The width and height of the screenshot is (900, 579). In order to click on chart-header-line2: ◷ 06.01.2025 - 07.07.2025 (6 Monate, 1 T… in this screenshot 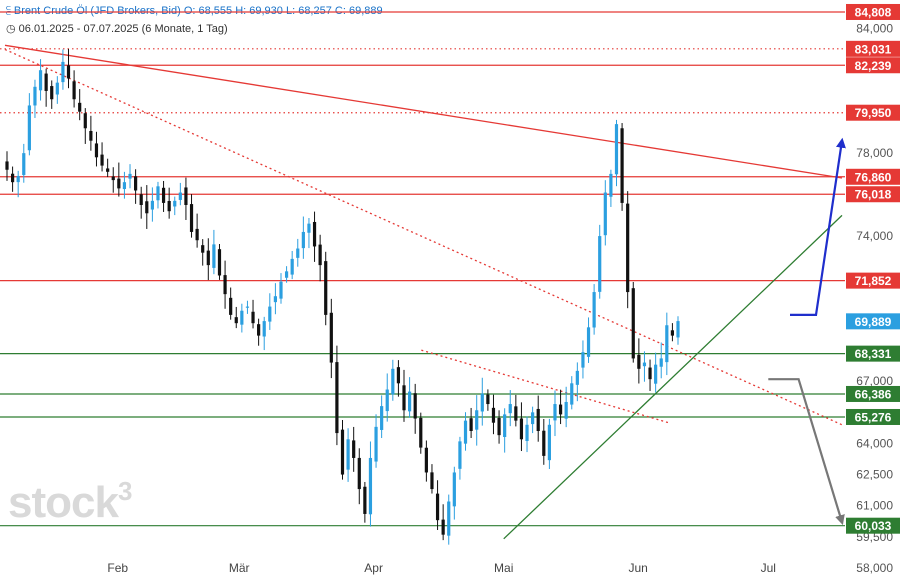, I will do `click(117, 28)`.